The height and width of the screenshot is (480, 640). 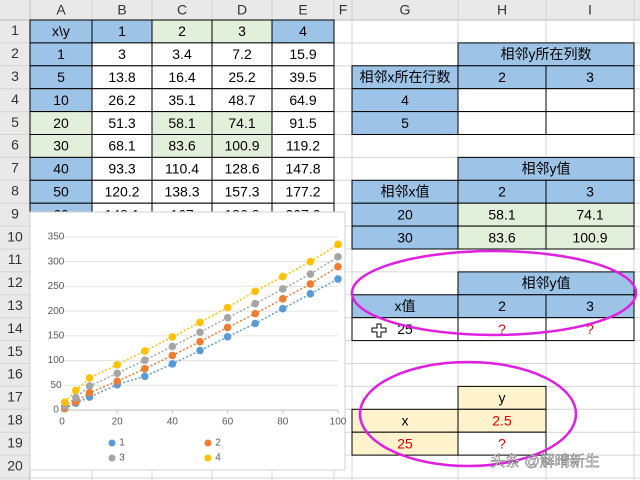 I want to click on table-cell: 3, so click(x=242, y=31).